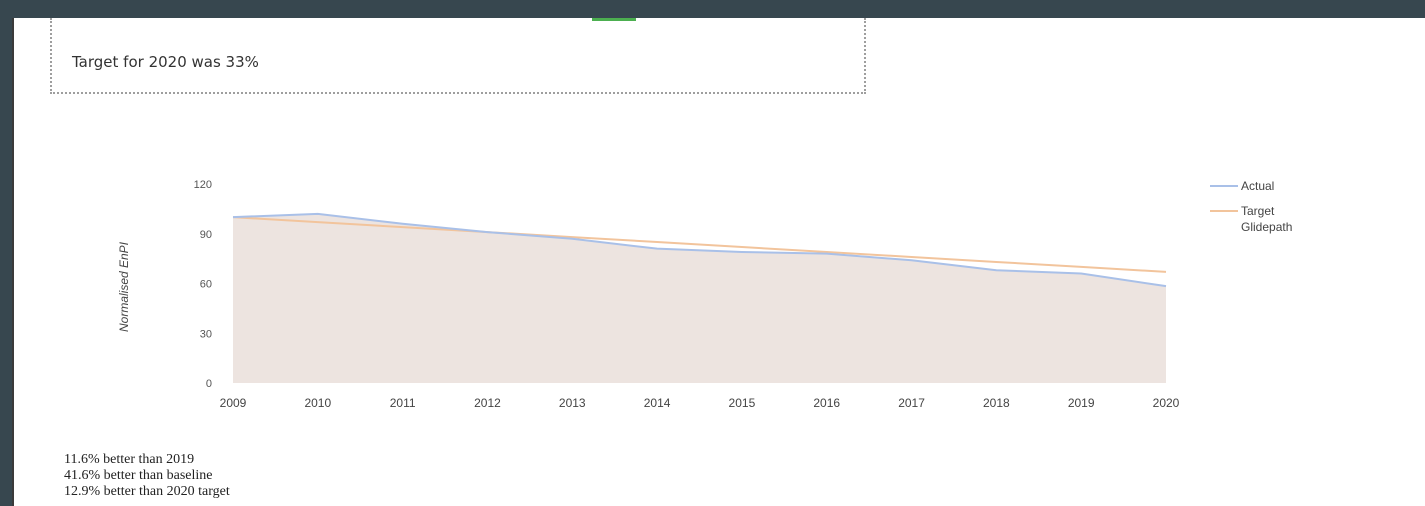 The image size is (1425, 506). Describe the element at coordinates (1081, 403) in the screenshot. I see `x-tick-label: 2019` at that location.